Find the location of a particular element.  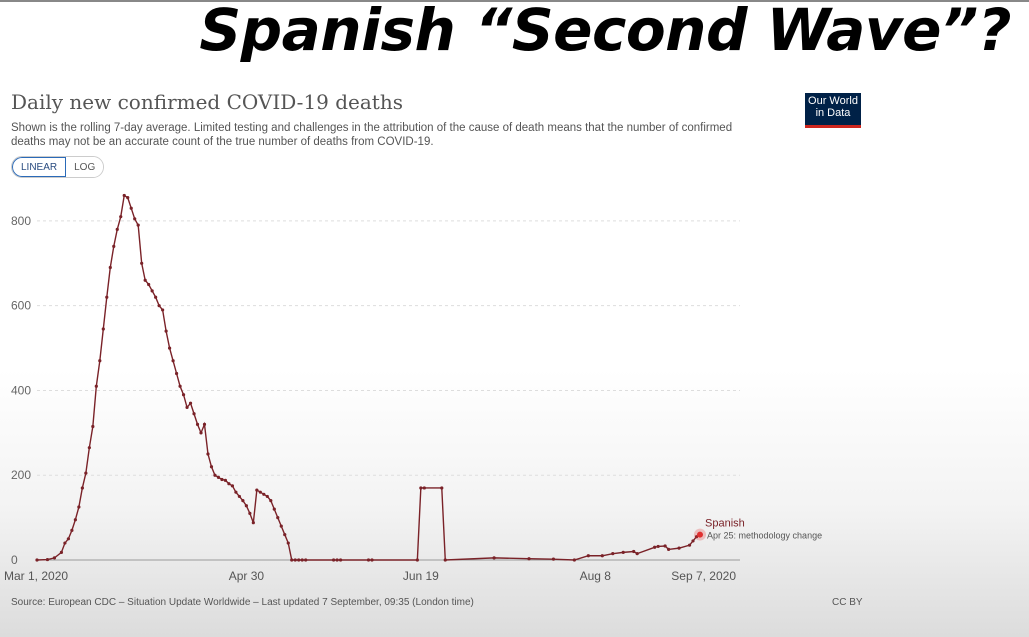

chart-title: Daily new confirmed COVID-19 deaths is located at coordinates (207, 102).